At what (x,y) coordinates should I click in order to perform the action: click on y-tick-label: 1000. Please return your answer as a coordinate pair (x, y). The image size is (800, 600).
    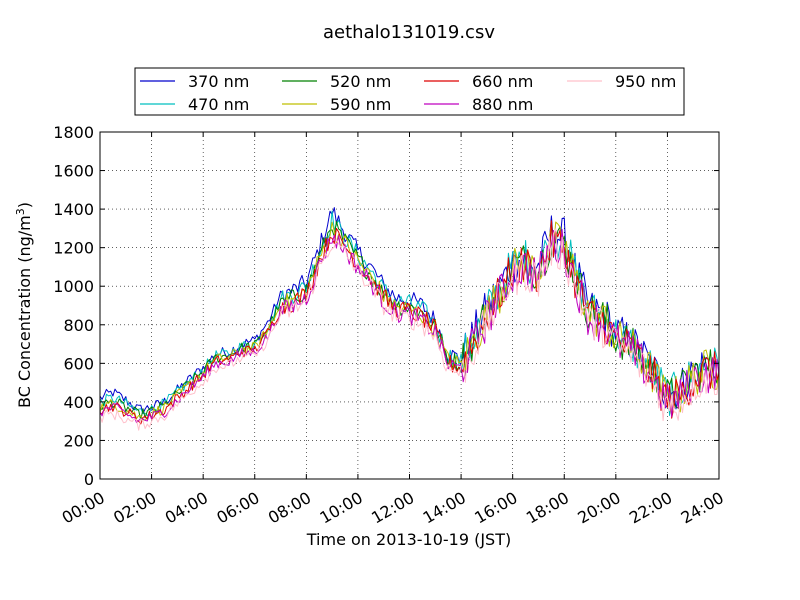
    Looking at the image, I should click on (73, 286).